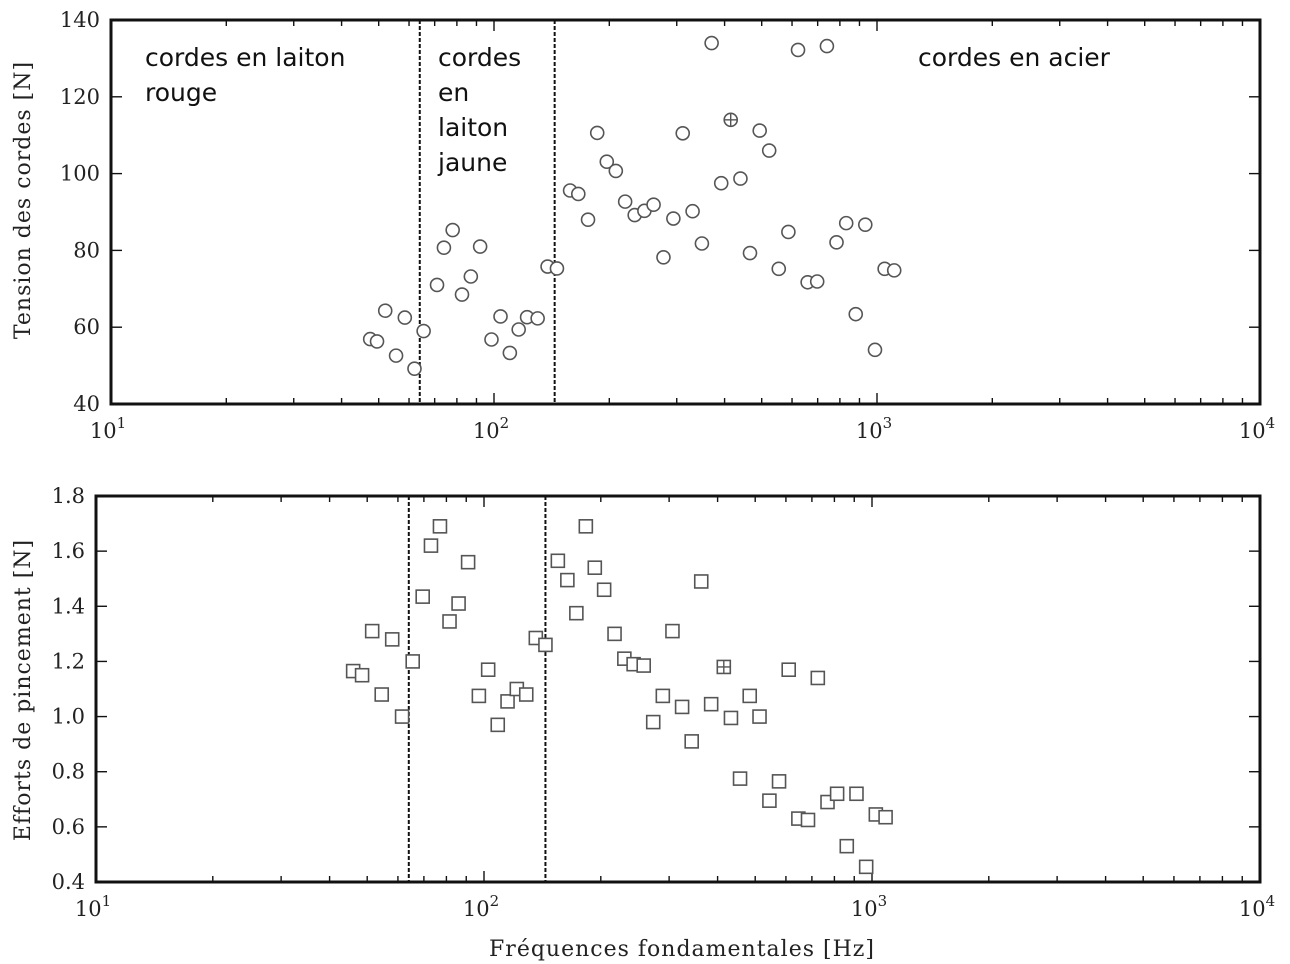 Image resolution: width=1290 pixels, height=964 pixels. I want to click on y-tick-label: 0.4, so click(68, 882).